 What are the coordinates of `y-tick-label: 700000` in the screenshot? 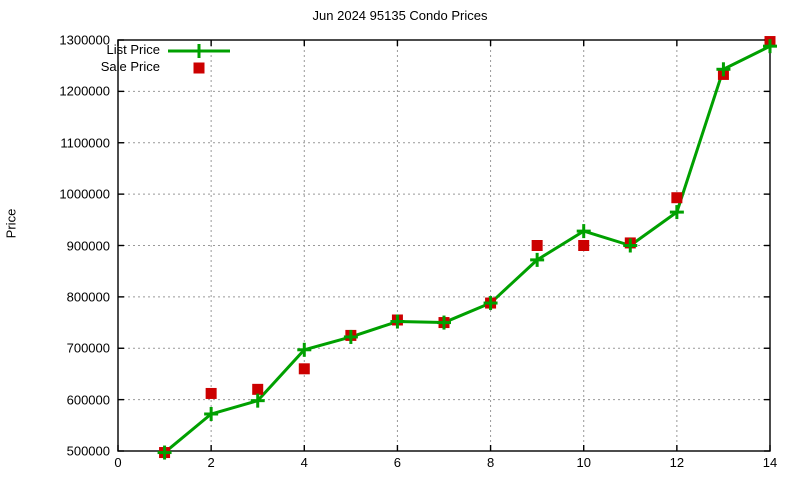 It's located at (88, 348).